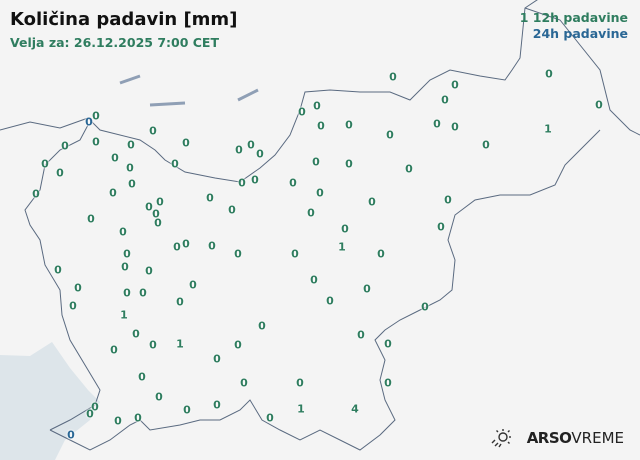  I want to click on lakes, so click(189, 90).